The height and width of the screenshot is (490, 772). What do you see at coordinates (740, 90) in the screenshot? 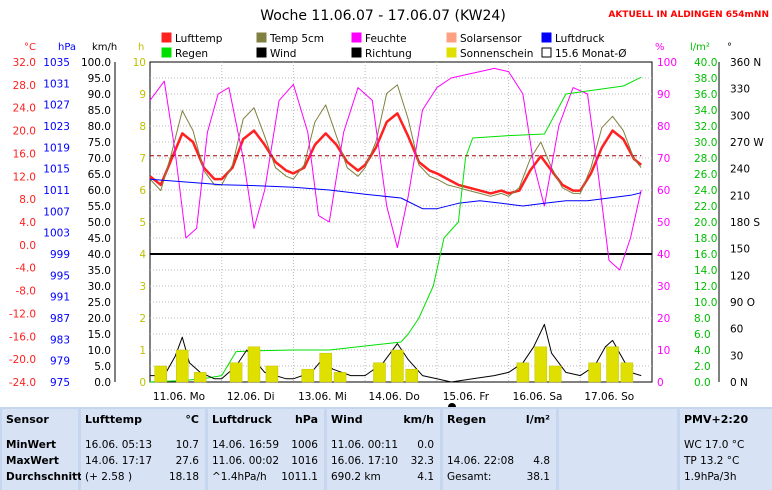
I see `axis-tick-label: 330` at bounding box center [740, 90].